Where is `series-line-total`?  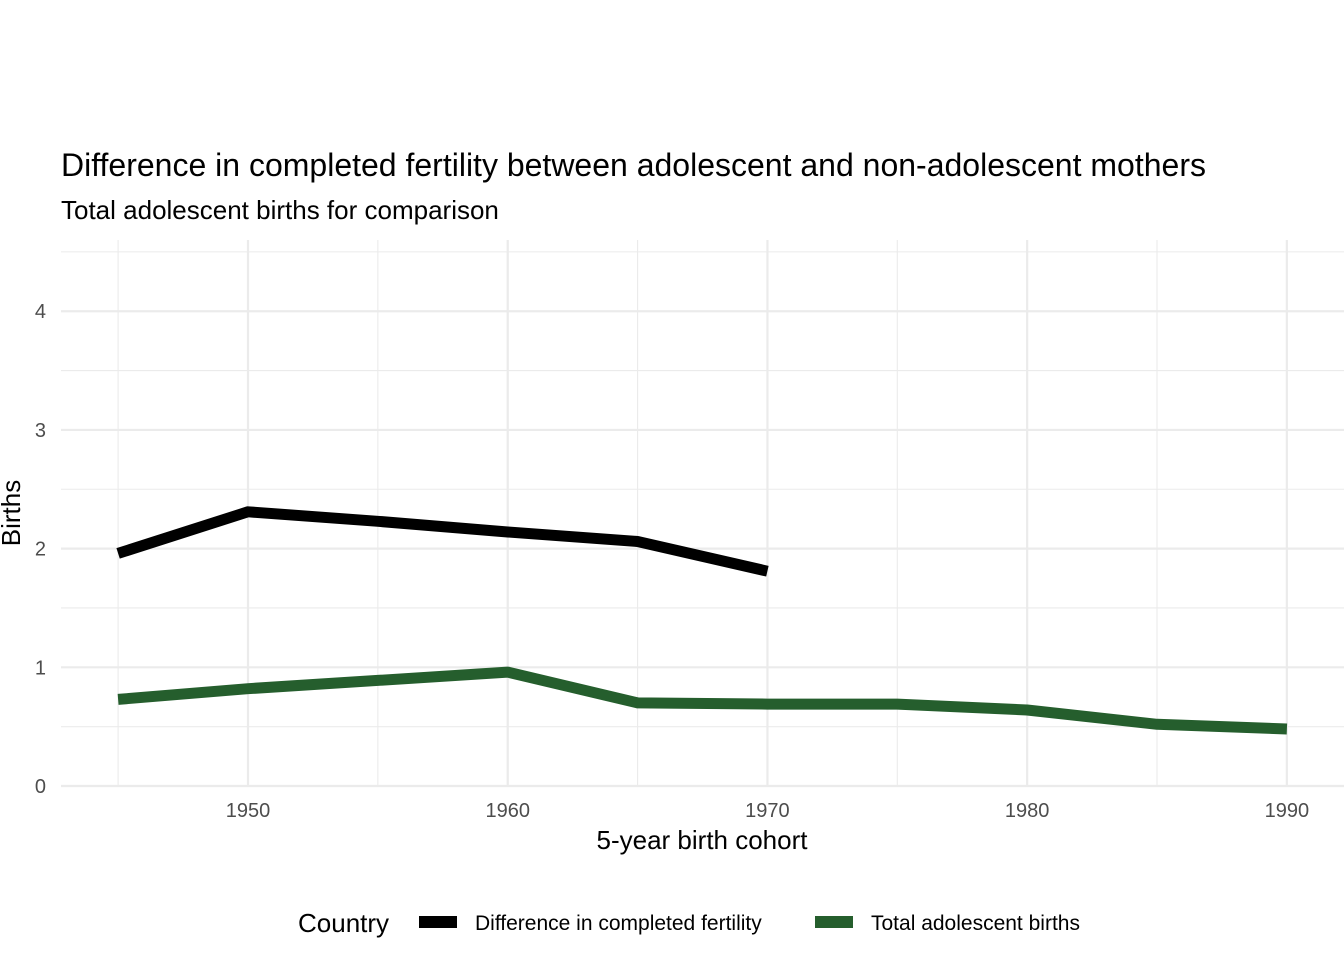 series-line-total is located at coordinates (702, 700).